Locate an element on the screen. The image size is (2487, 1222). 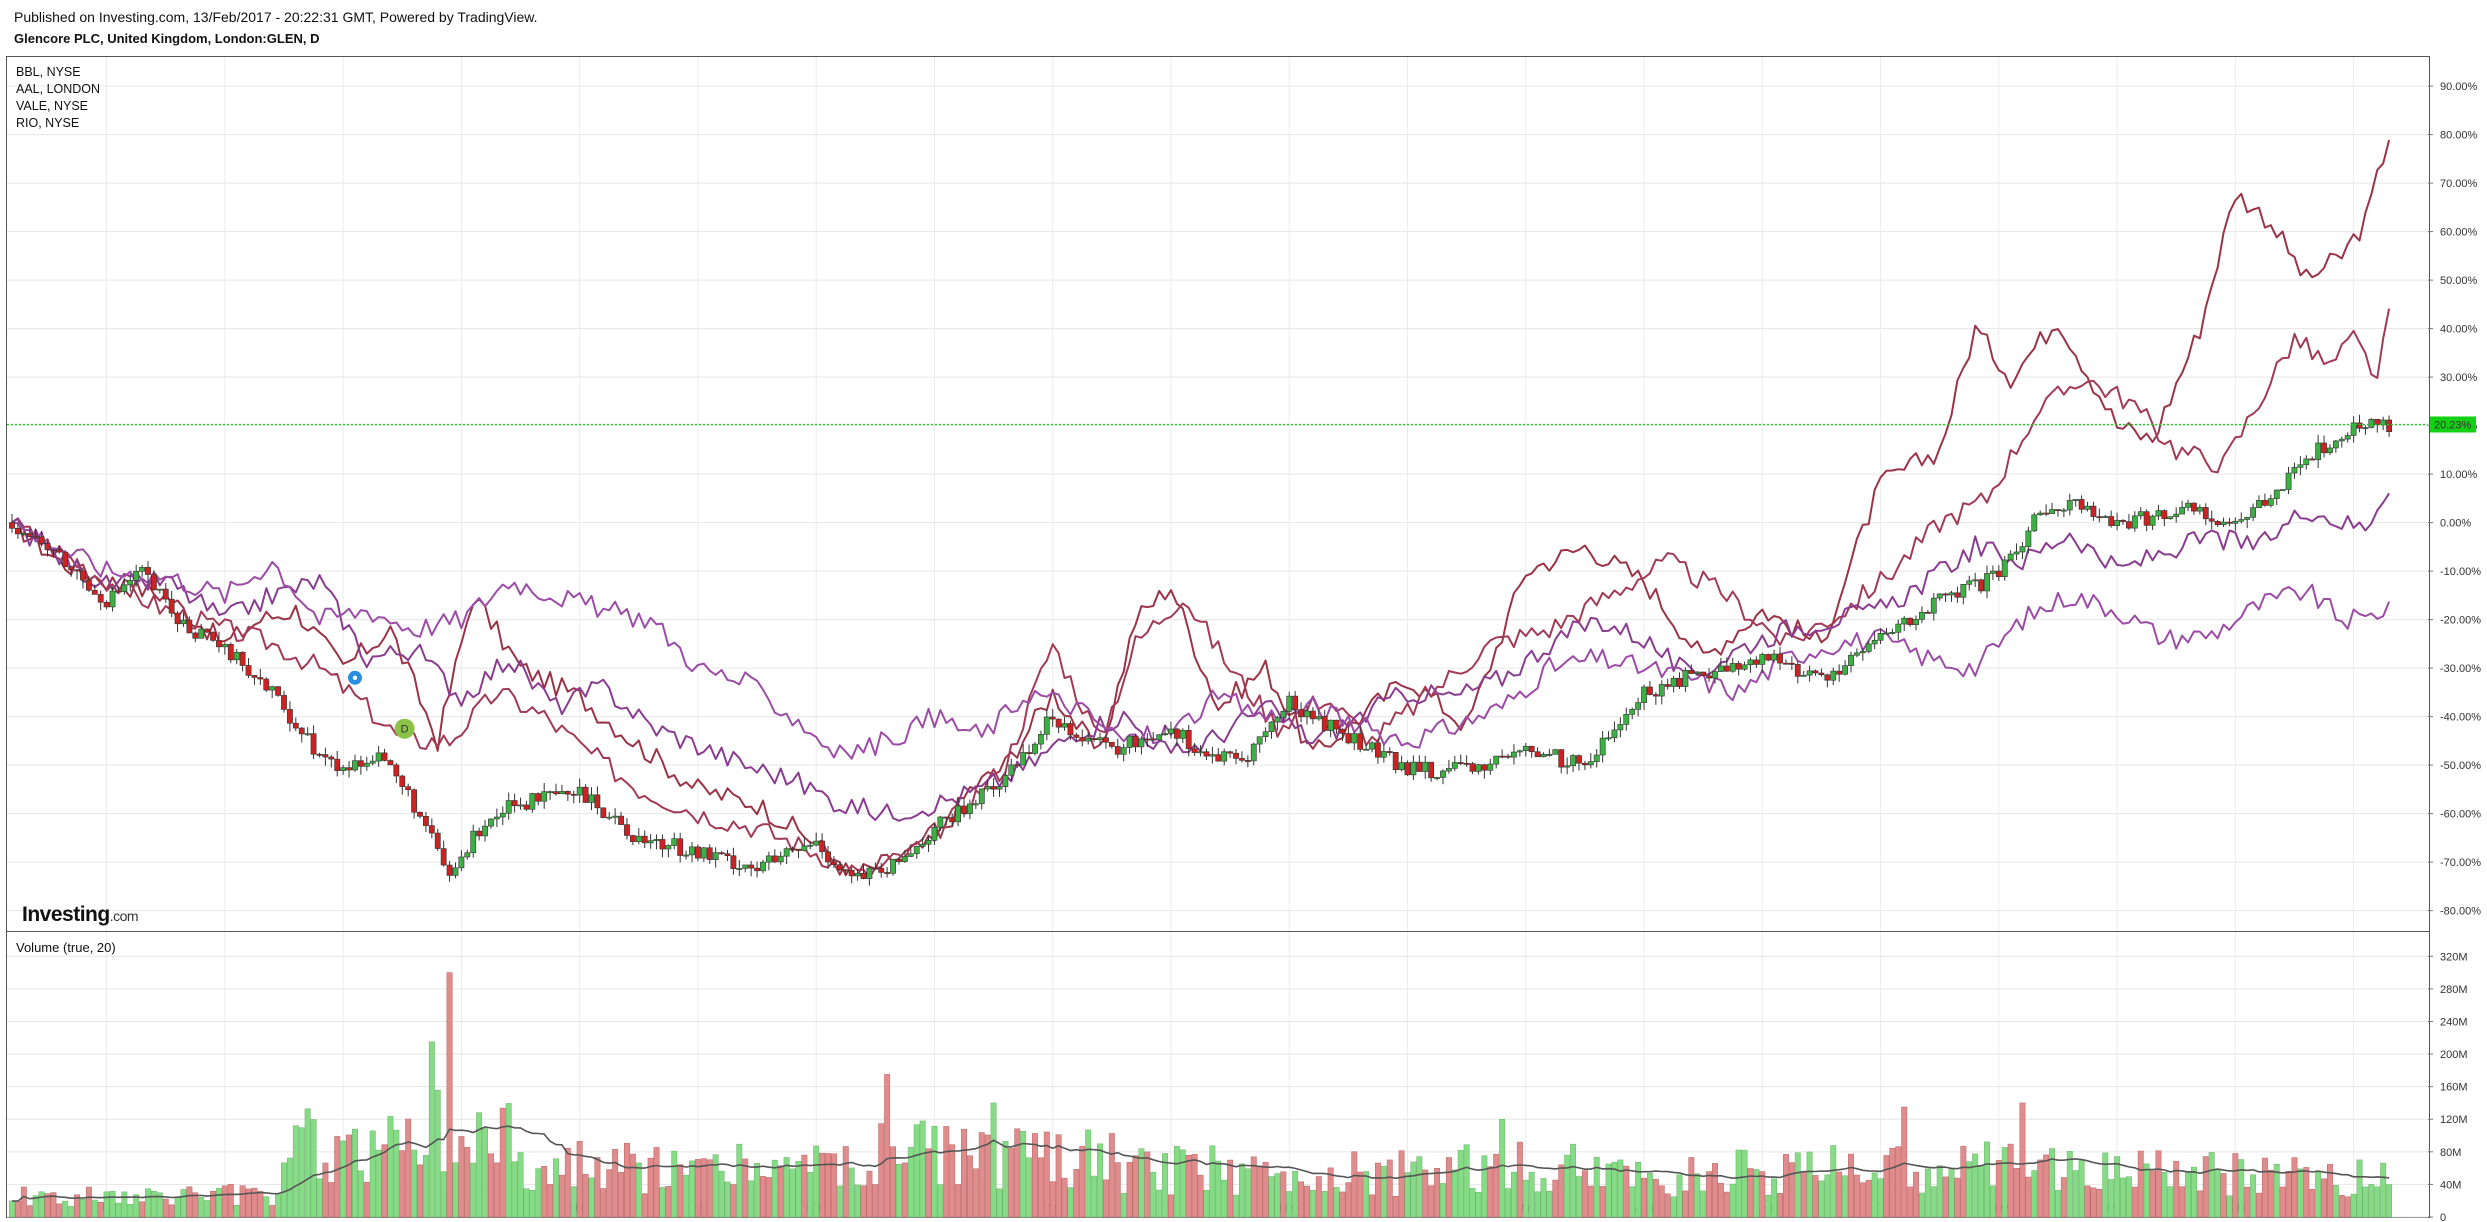
price-axis-tick: -30.00% is located at coordinates (2460, 669).